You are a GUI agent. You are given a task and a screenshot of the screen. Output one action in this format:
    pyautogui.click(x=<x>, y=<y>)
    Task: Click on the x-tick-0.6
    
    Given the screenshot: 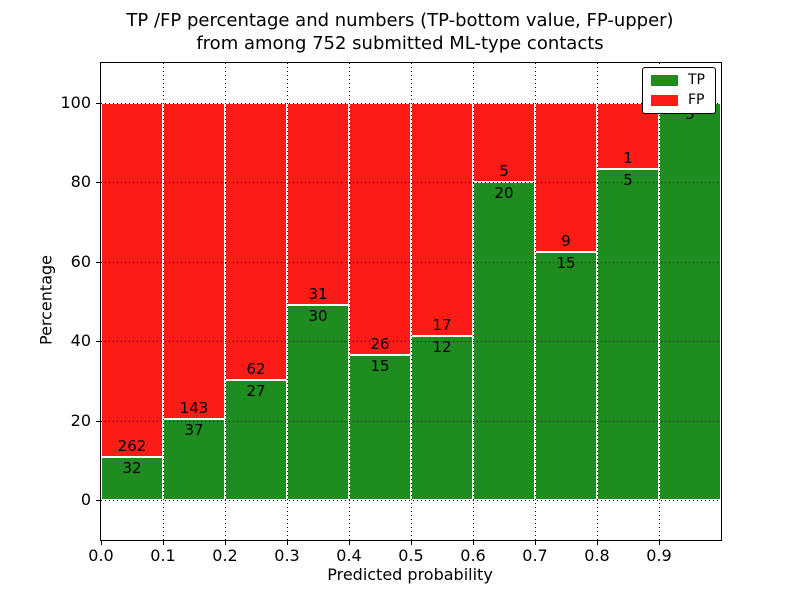 What is the action you would take?
    pyautogui.click(x=473, y=542)
    